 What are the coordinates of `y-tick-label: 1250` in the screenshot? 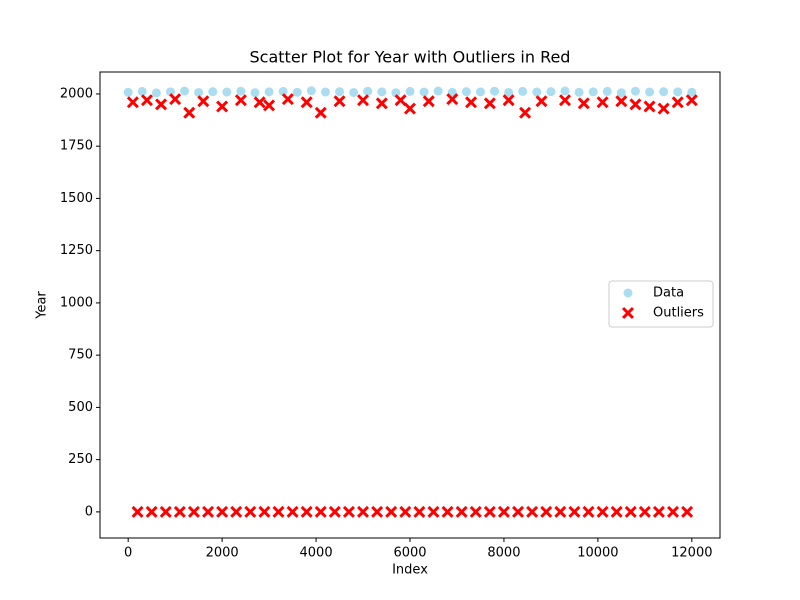 It's located at (76, 250).